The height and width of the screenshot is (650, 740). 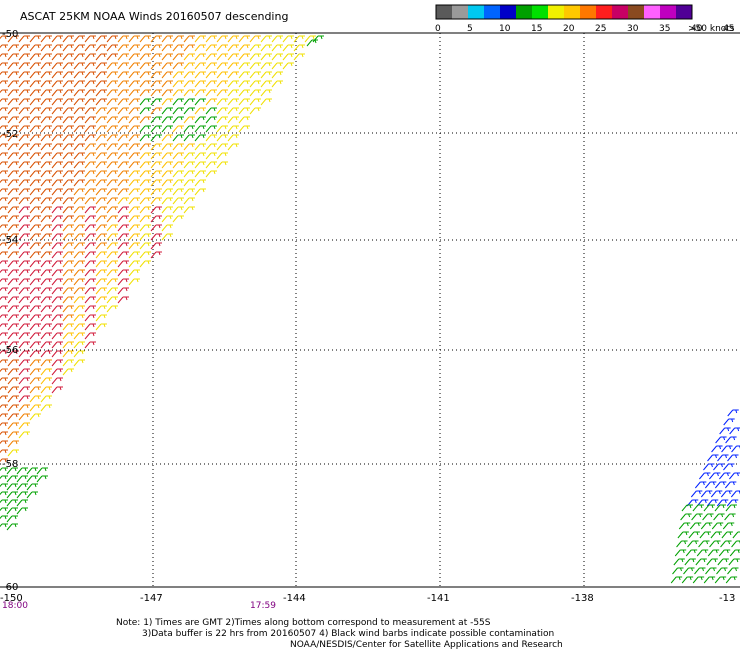 I want to click on colorbar-tick-label: 15, so click(x=536, y=29).